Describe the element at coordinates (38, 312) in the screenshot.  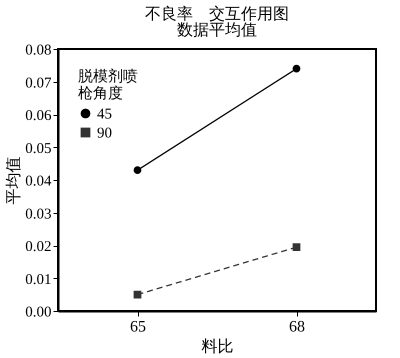
I see `y-tick-label: 0.00` at that location.